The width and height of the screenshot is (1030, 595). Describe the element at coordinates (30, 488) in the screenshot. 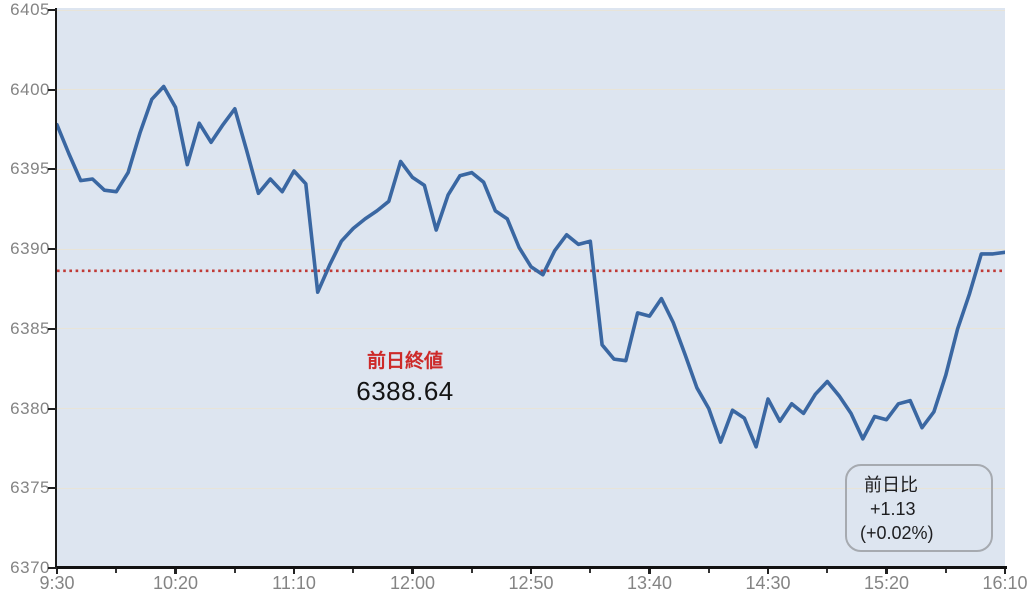

I see `y-tick-label-6375: 6375` at that location.